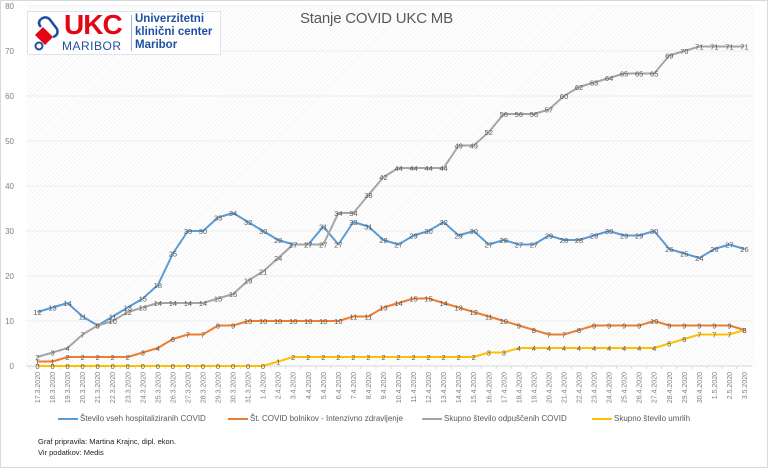  Describe the element at coordinates (474, 146) in the screenshot. I see `data-label: 49` at that location.